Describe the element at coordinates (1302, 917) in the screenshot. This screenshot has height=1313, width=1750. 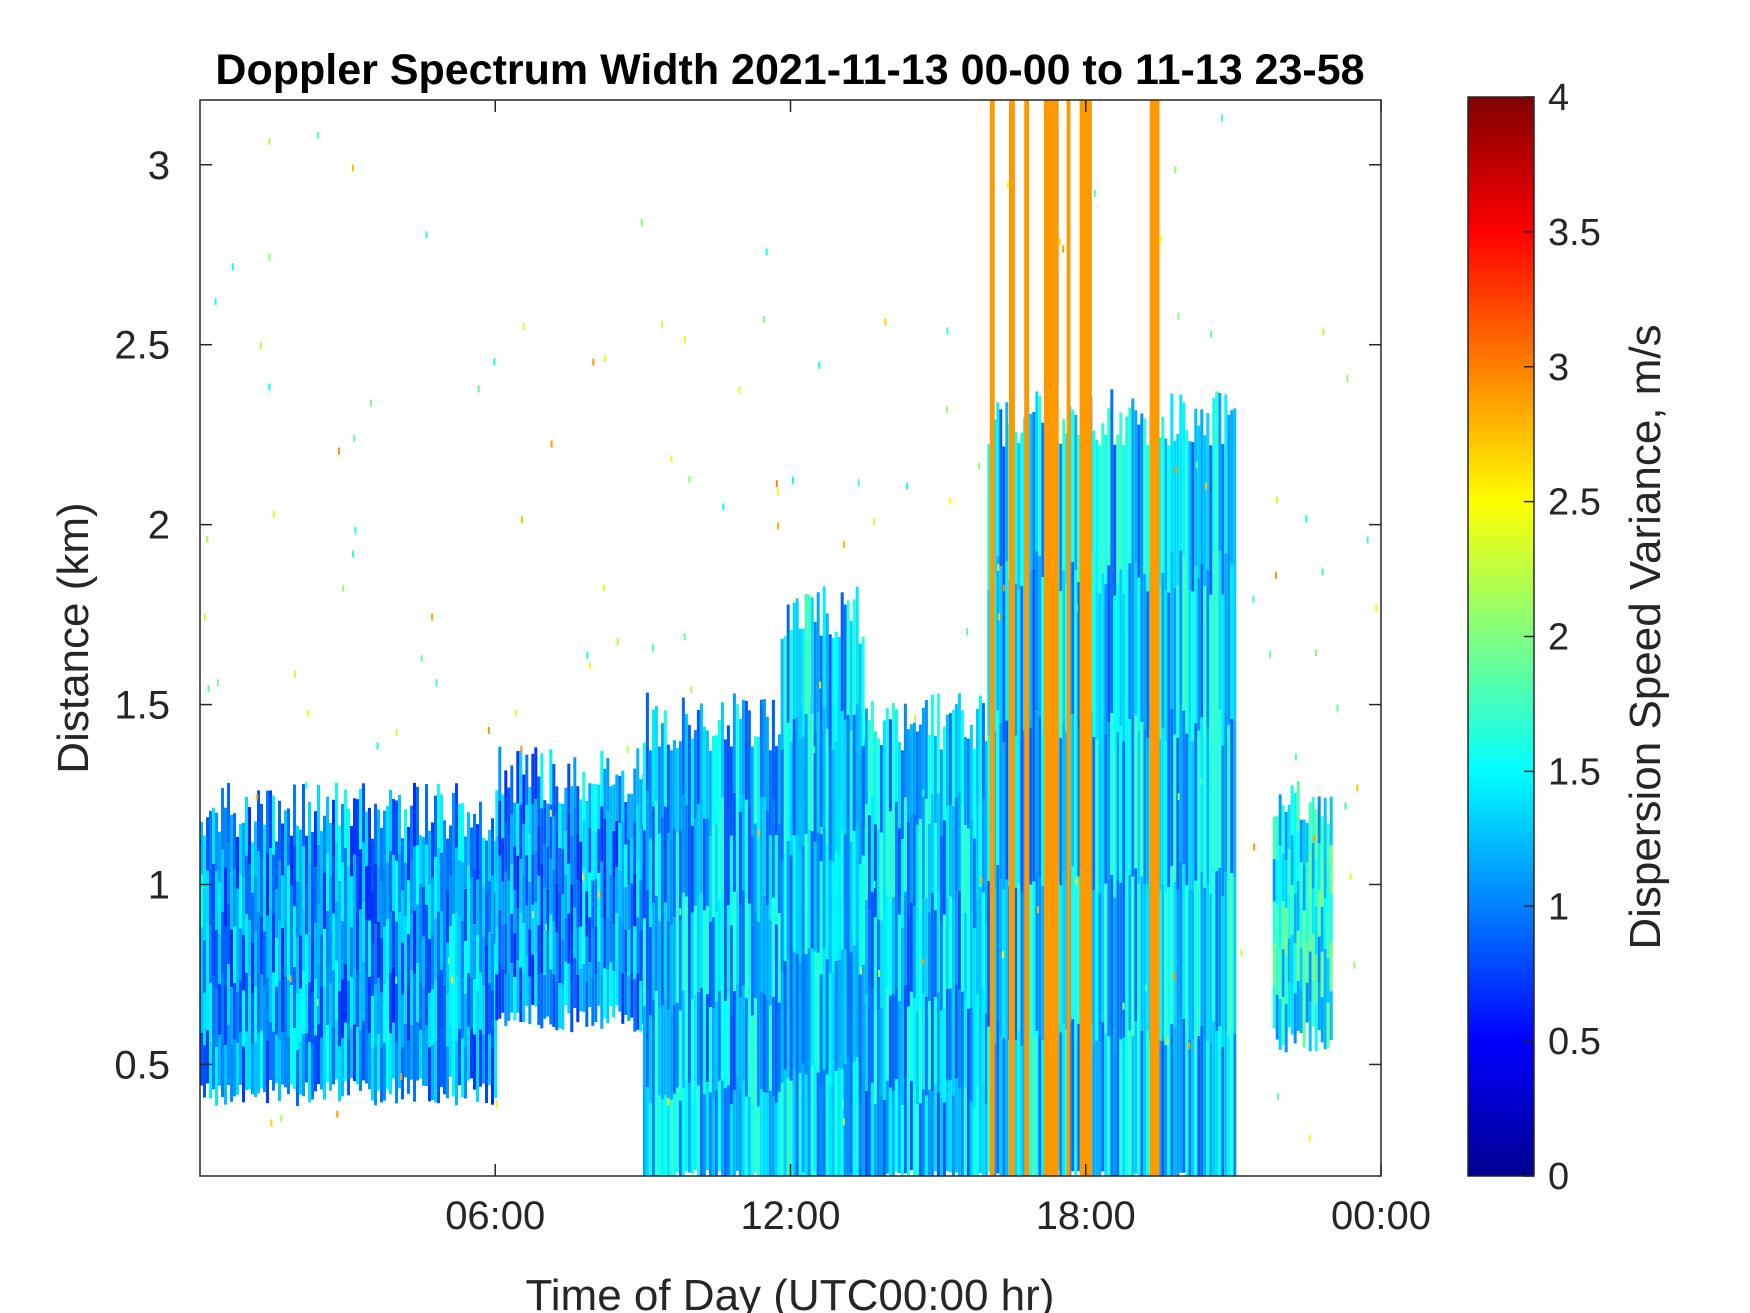
I see `data-region` at that location.